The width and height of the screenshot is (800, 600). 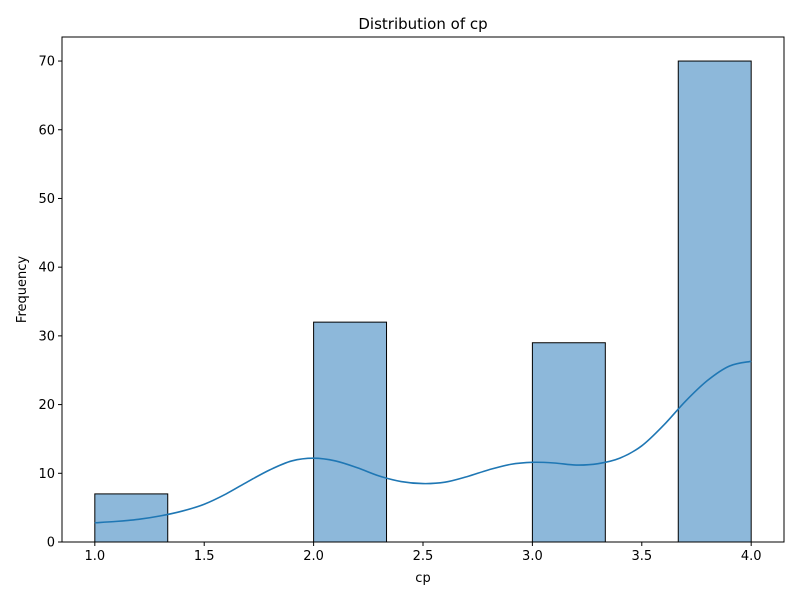 I want to click on y-tick-label: 20, so click(x=46, y=405).